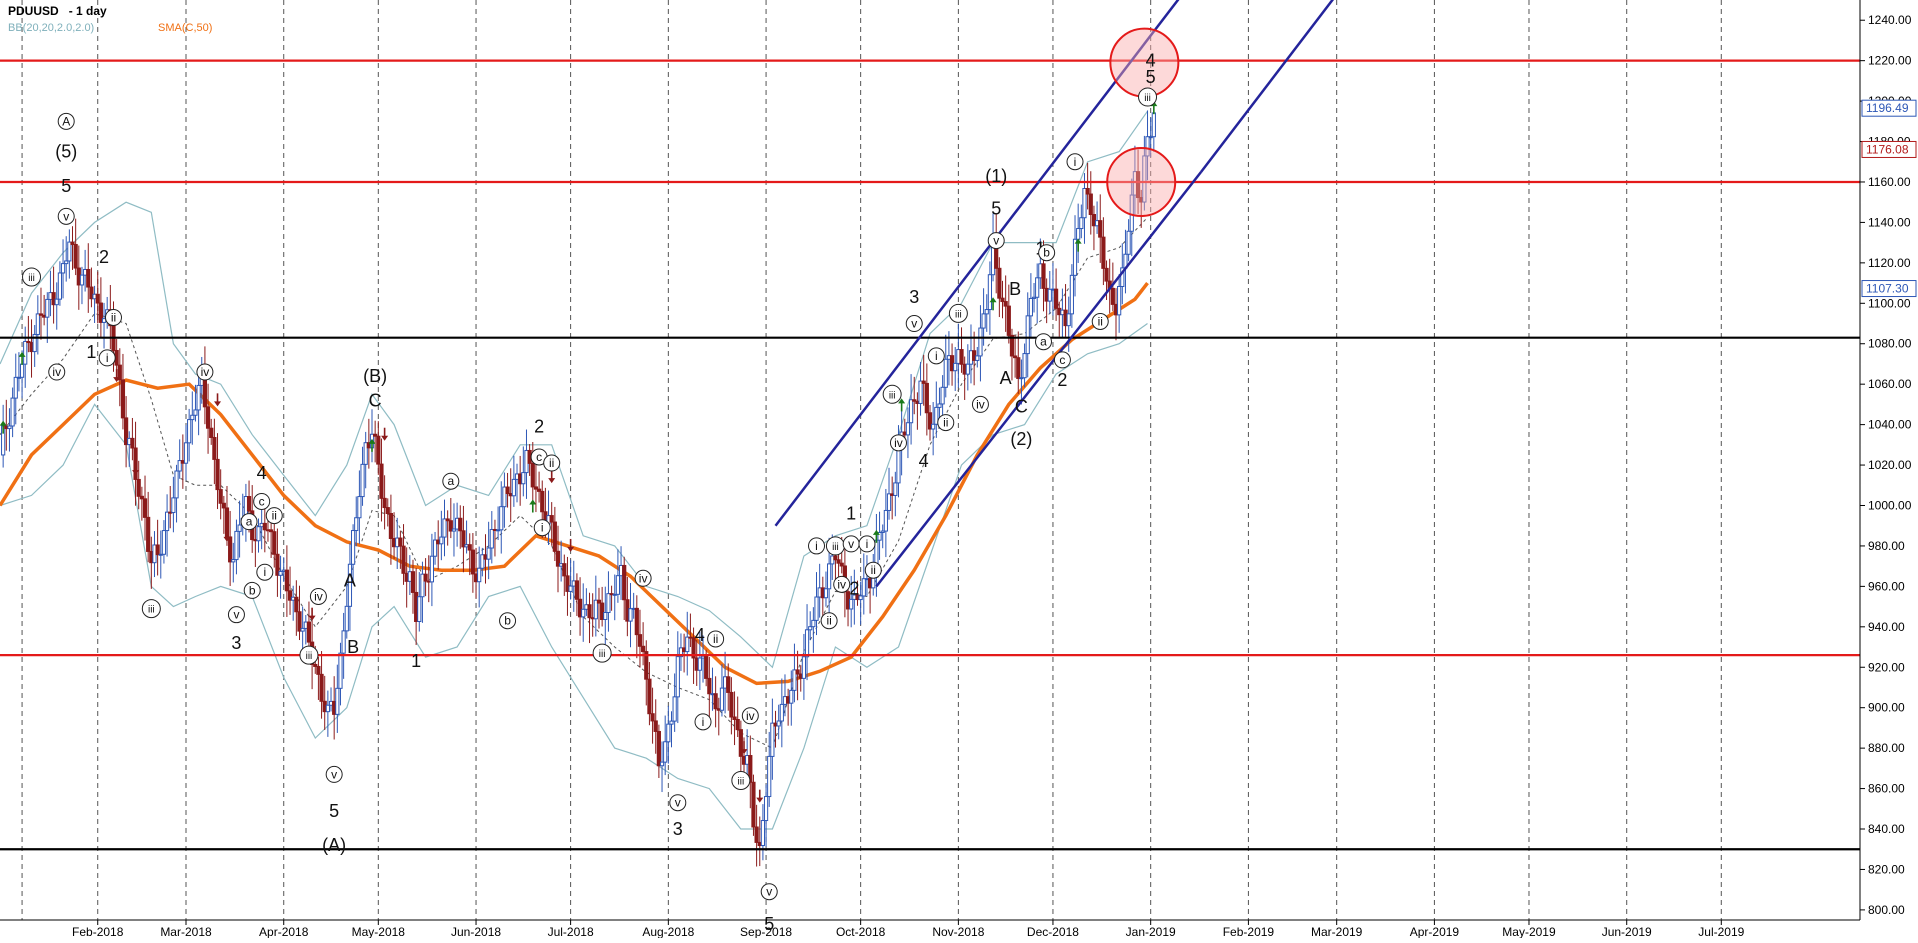 This screenshot has width=1918, height=943. What do you see at coordinates (1062, 360) in the screenshot?
I see `wave-label: c` at bounding box center [1062, 360].